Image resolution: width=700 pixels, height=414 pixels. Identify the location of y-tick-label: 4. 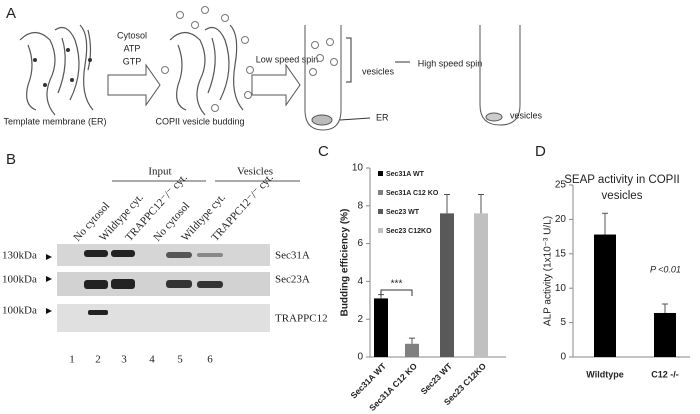
(360, 281).